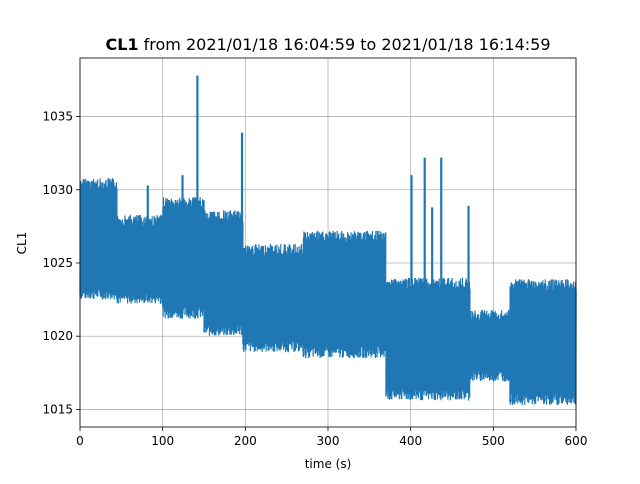 The image size is (640, 484). I want to click on x-tick-label: 400, so click(410, 441).